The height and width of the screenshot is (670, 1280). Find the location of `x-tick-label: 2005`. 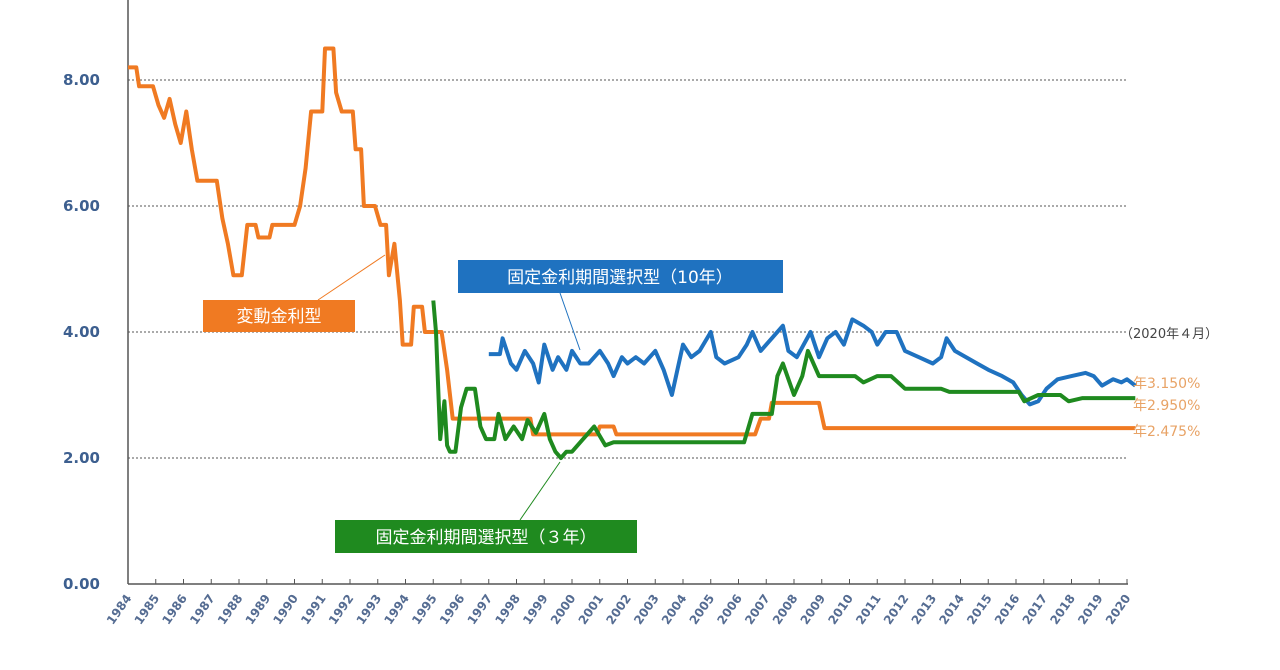

x-tick-label: 2005 is located at coordinates (702, 609).